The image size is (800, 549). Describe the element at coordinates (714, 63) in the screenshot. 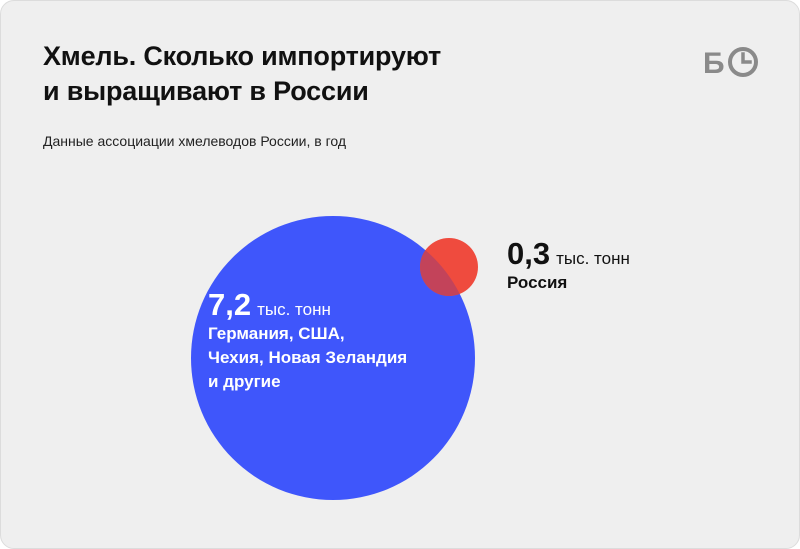

I see `logo-letter-b: Б` at that location.